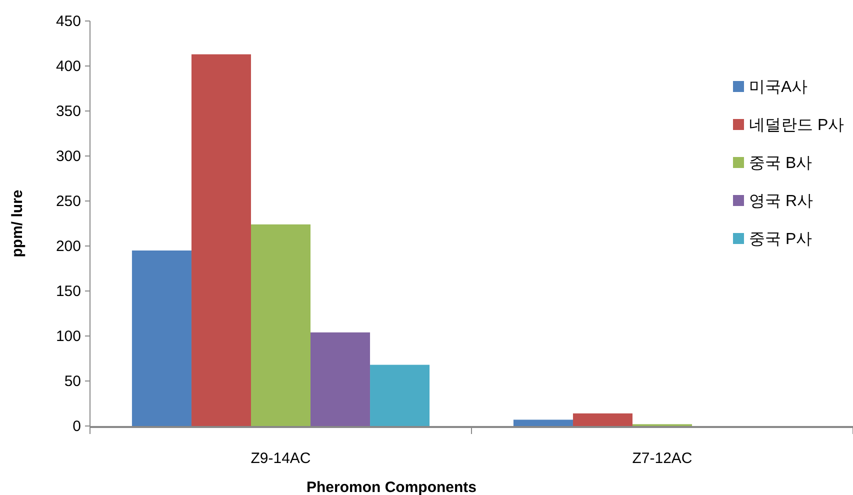 The height and width of the screenshot is (495, 853). Describe the element at coordinates (778, 87) in the screenshot. I see `legend-label: 미국A사` at that location.